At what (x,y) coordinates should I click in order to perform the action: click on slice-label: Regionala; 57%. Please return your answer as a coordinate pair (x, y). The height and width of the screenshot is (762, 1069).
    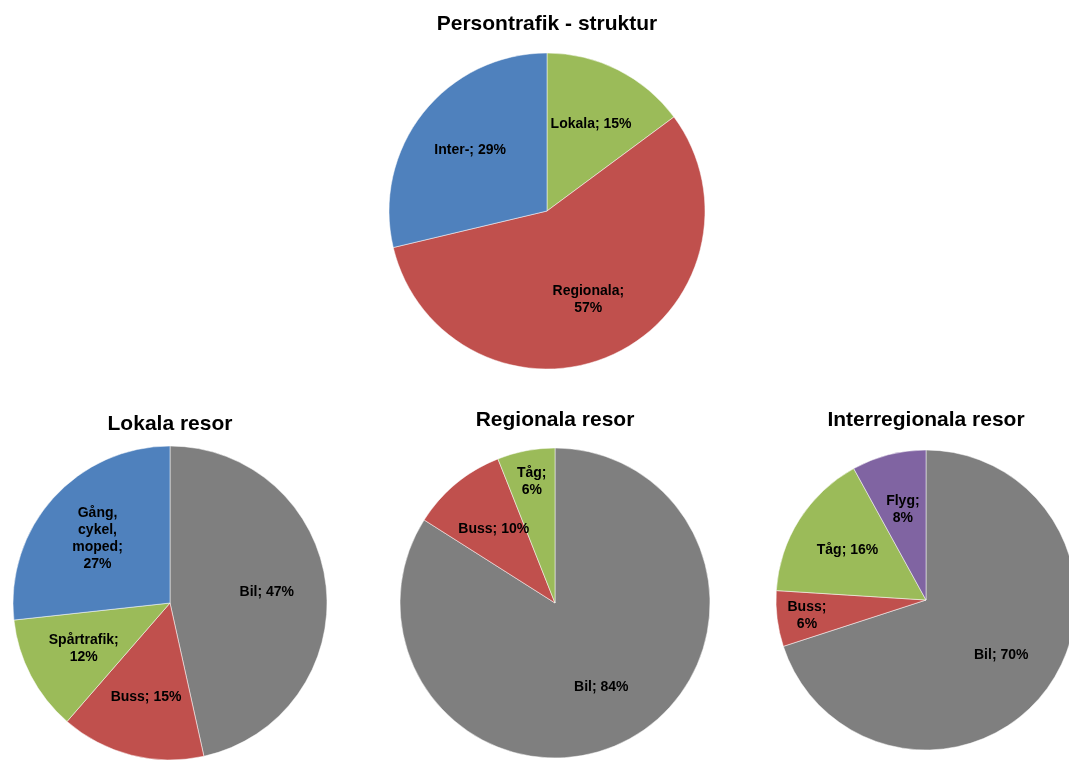
    Looking at the image, I should click on (588, 299).